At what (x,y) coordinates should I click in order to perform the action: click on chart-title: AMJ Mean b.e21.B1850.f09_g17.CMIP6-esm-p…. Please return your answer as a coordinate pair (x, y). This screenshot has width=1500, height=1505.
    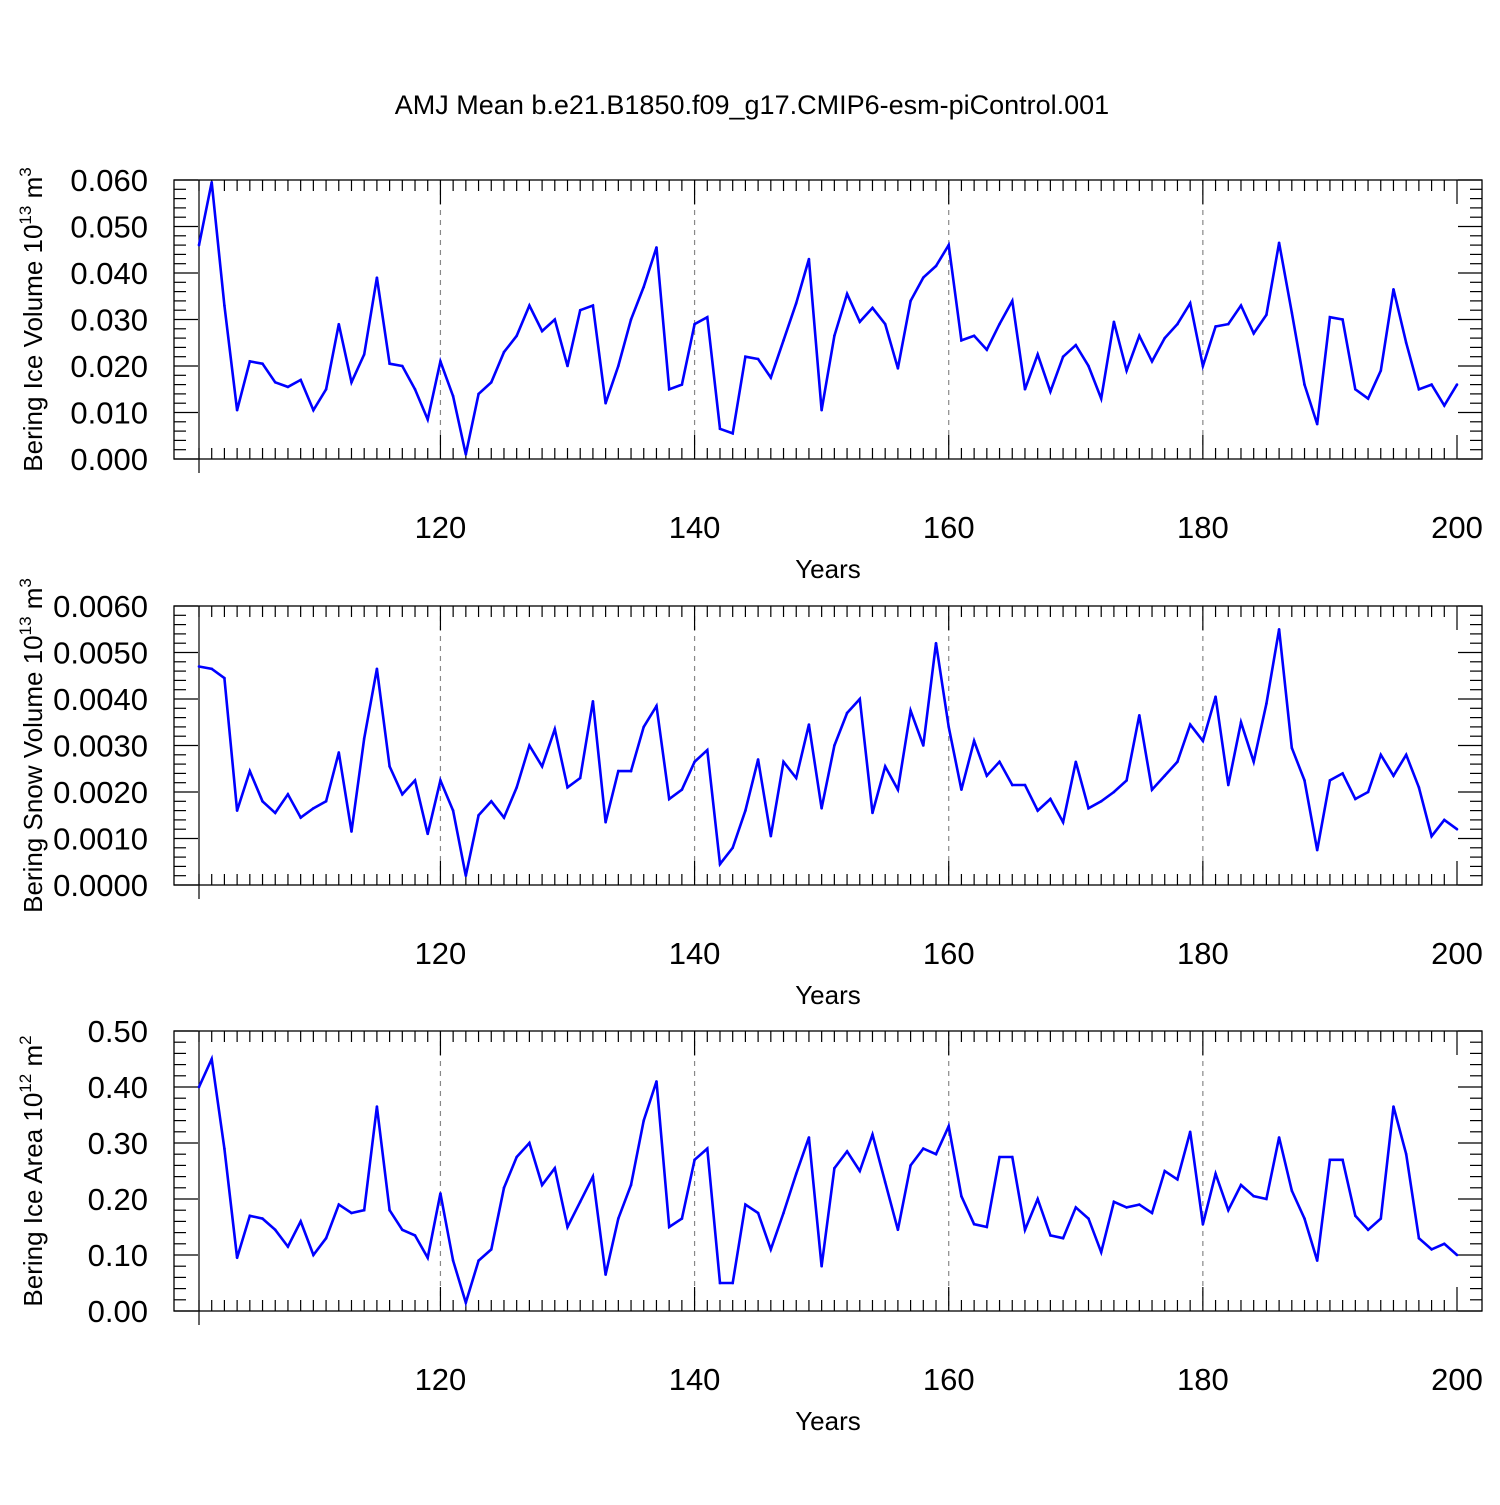
    Looking at the image, I should click on (752, 105).